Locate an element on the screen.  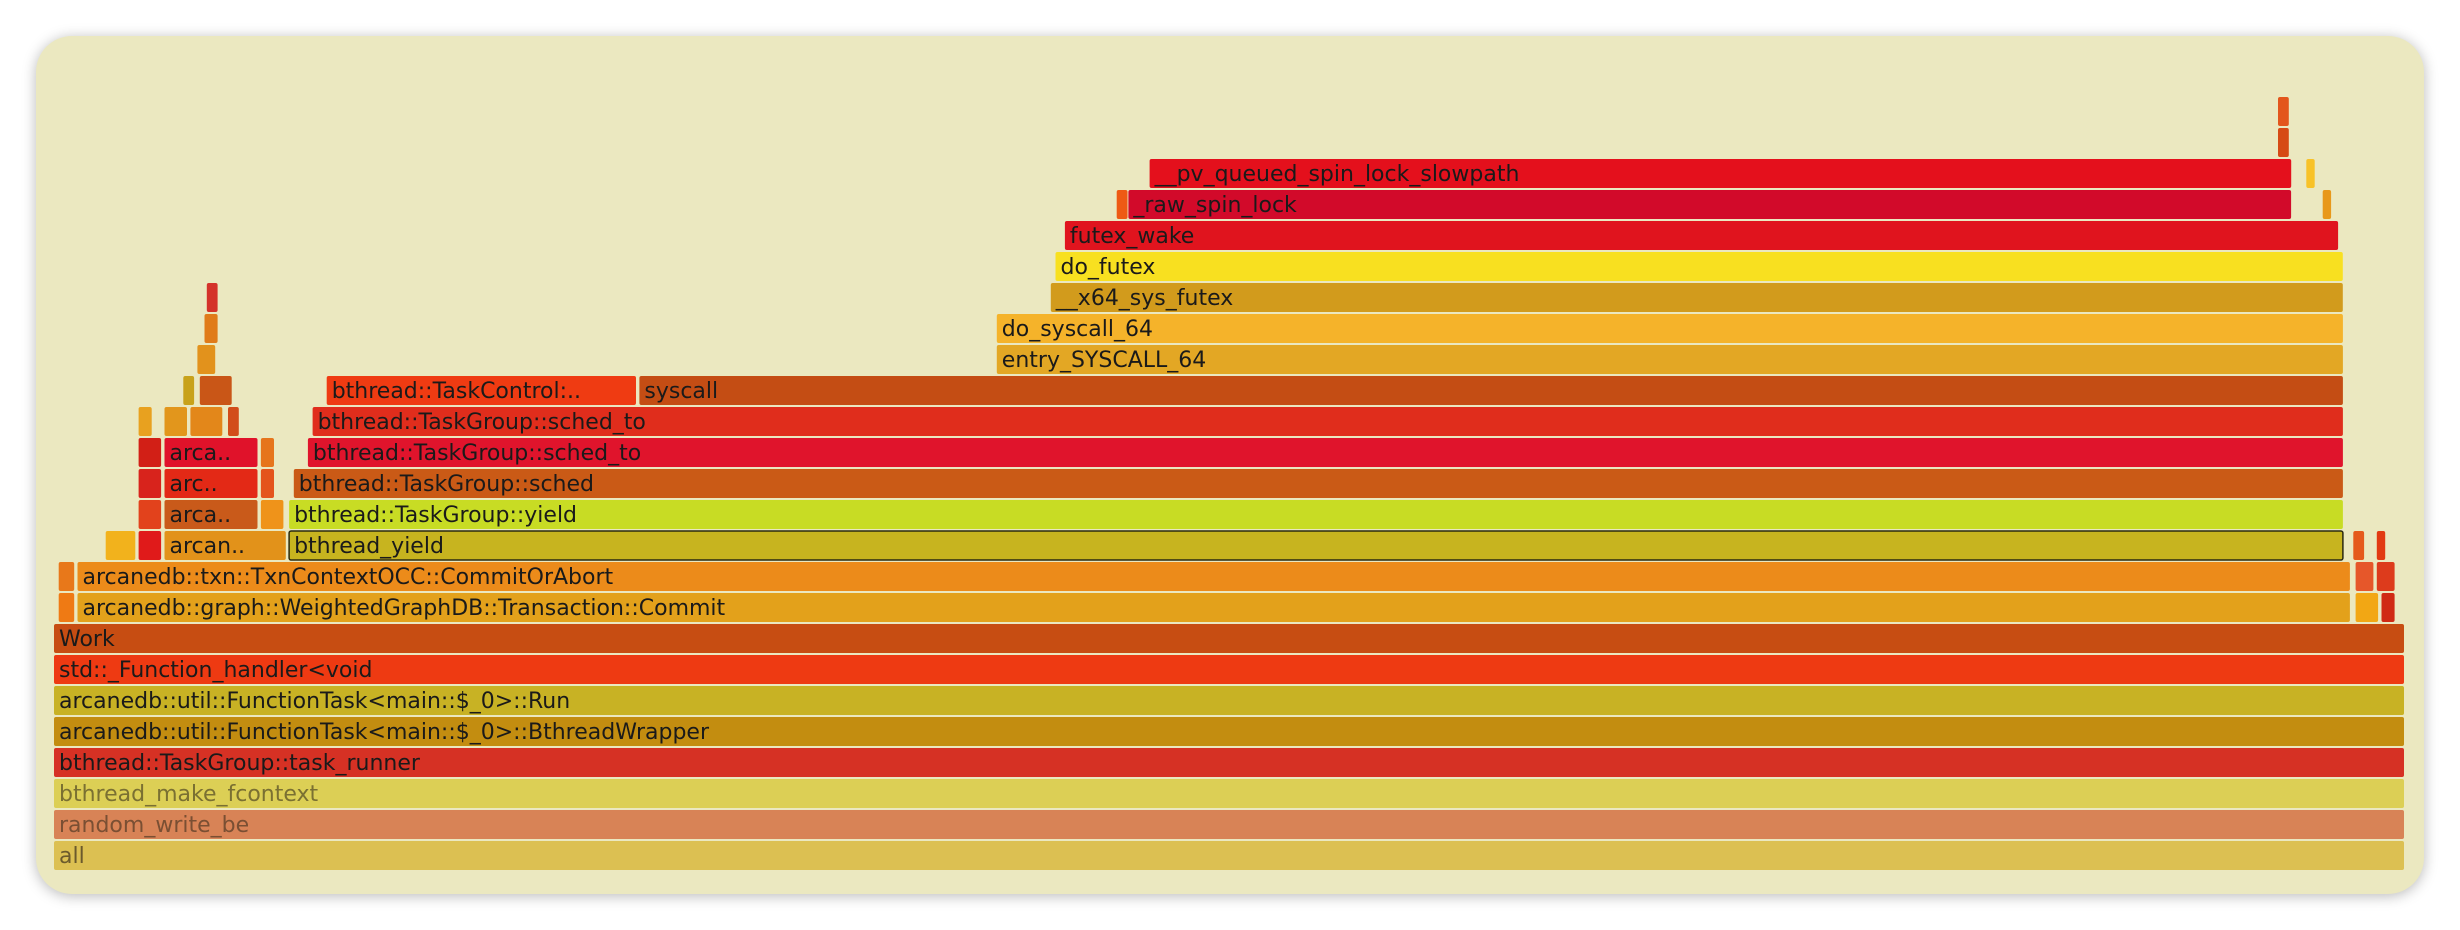
frame-futex-wake-50: futex_wake is located at coordinates (1701, 235).